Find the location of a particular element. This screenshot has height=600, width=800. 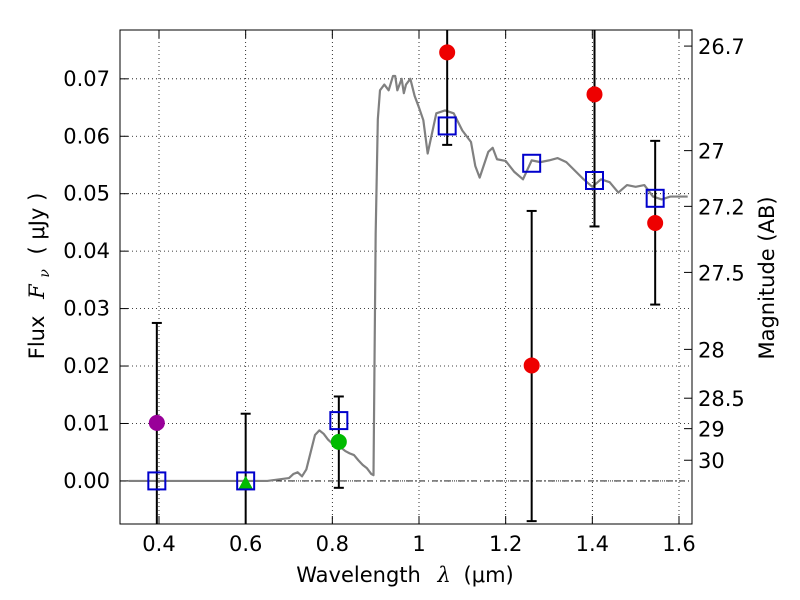

x-axis-prefix: Wavelength is located at coordinates (358, 575).